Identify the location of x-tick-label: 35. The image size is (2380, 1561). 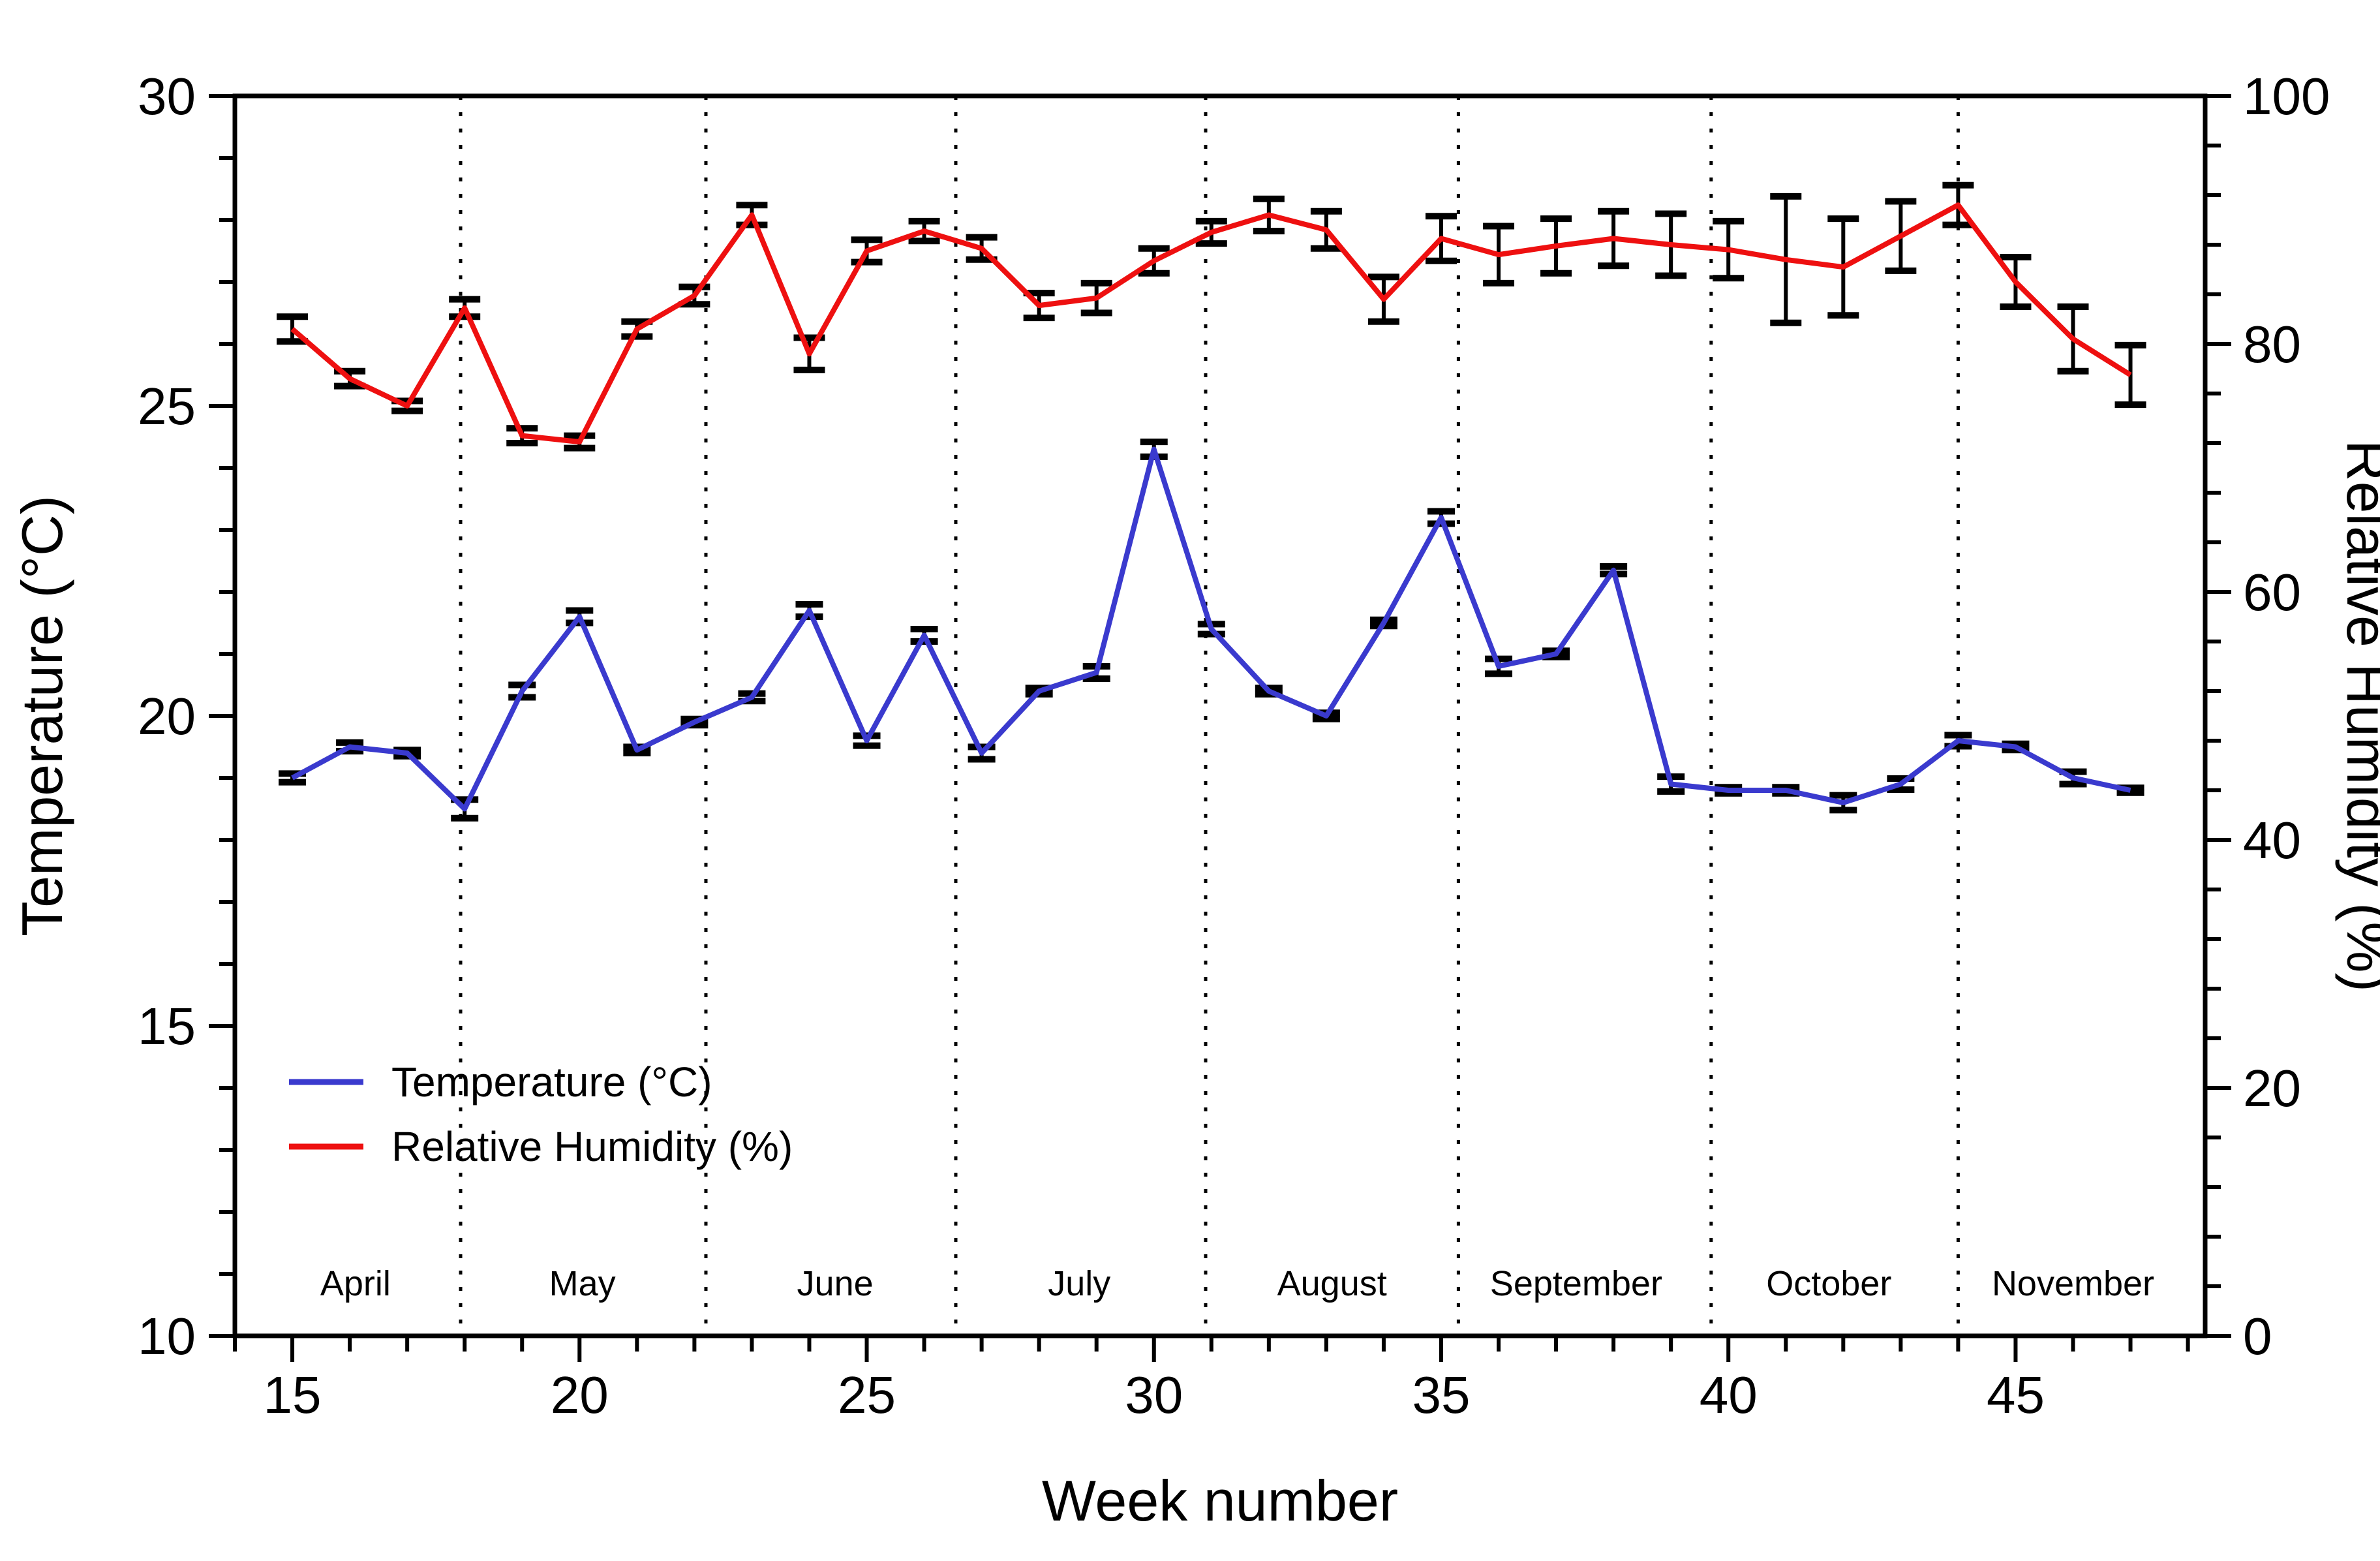
(1441, 1395).